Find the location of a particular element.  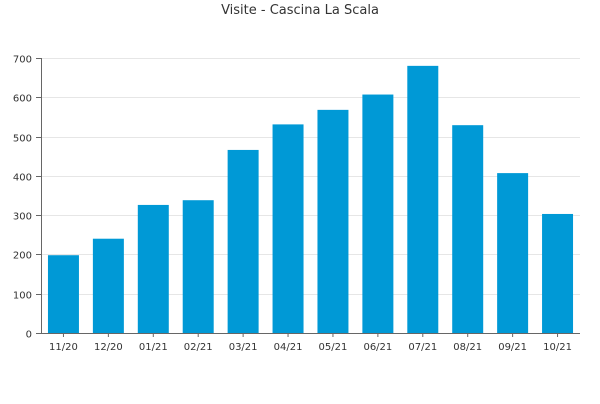

y-tick-label: 700 is located at coordinates (22, 60).